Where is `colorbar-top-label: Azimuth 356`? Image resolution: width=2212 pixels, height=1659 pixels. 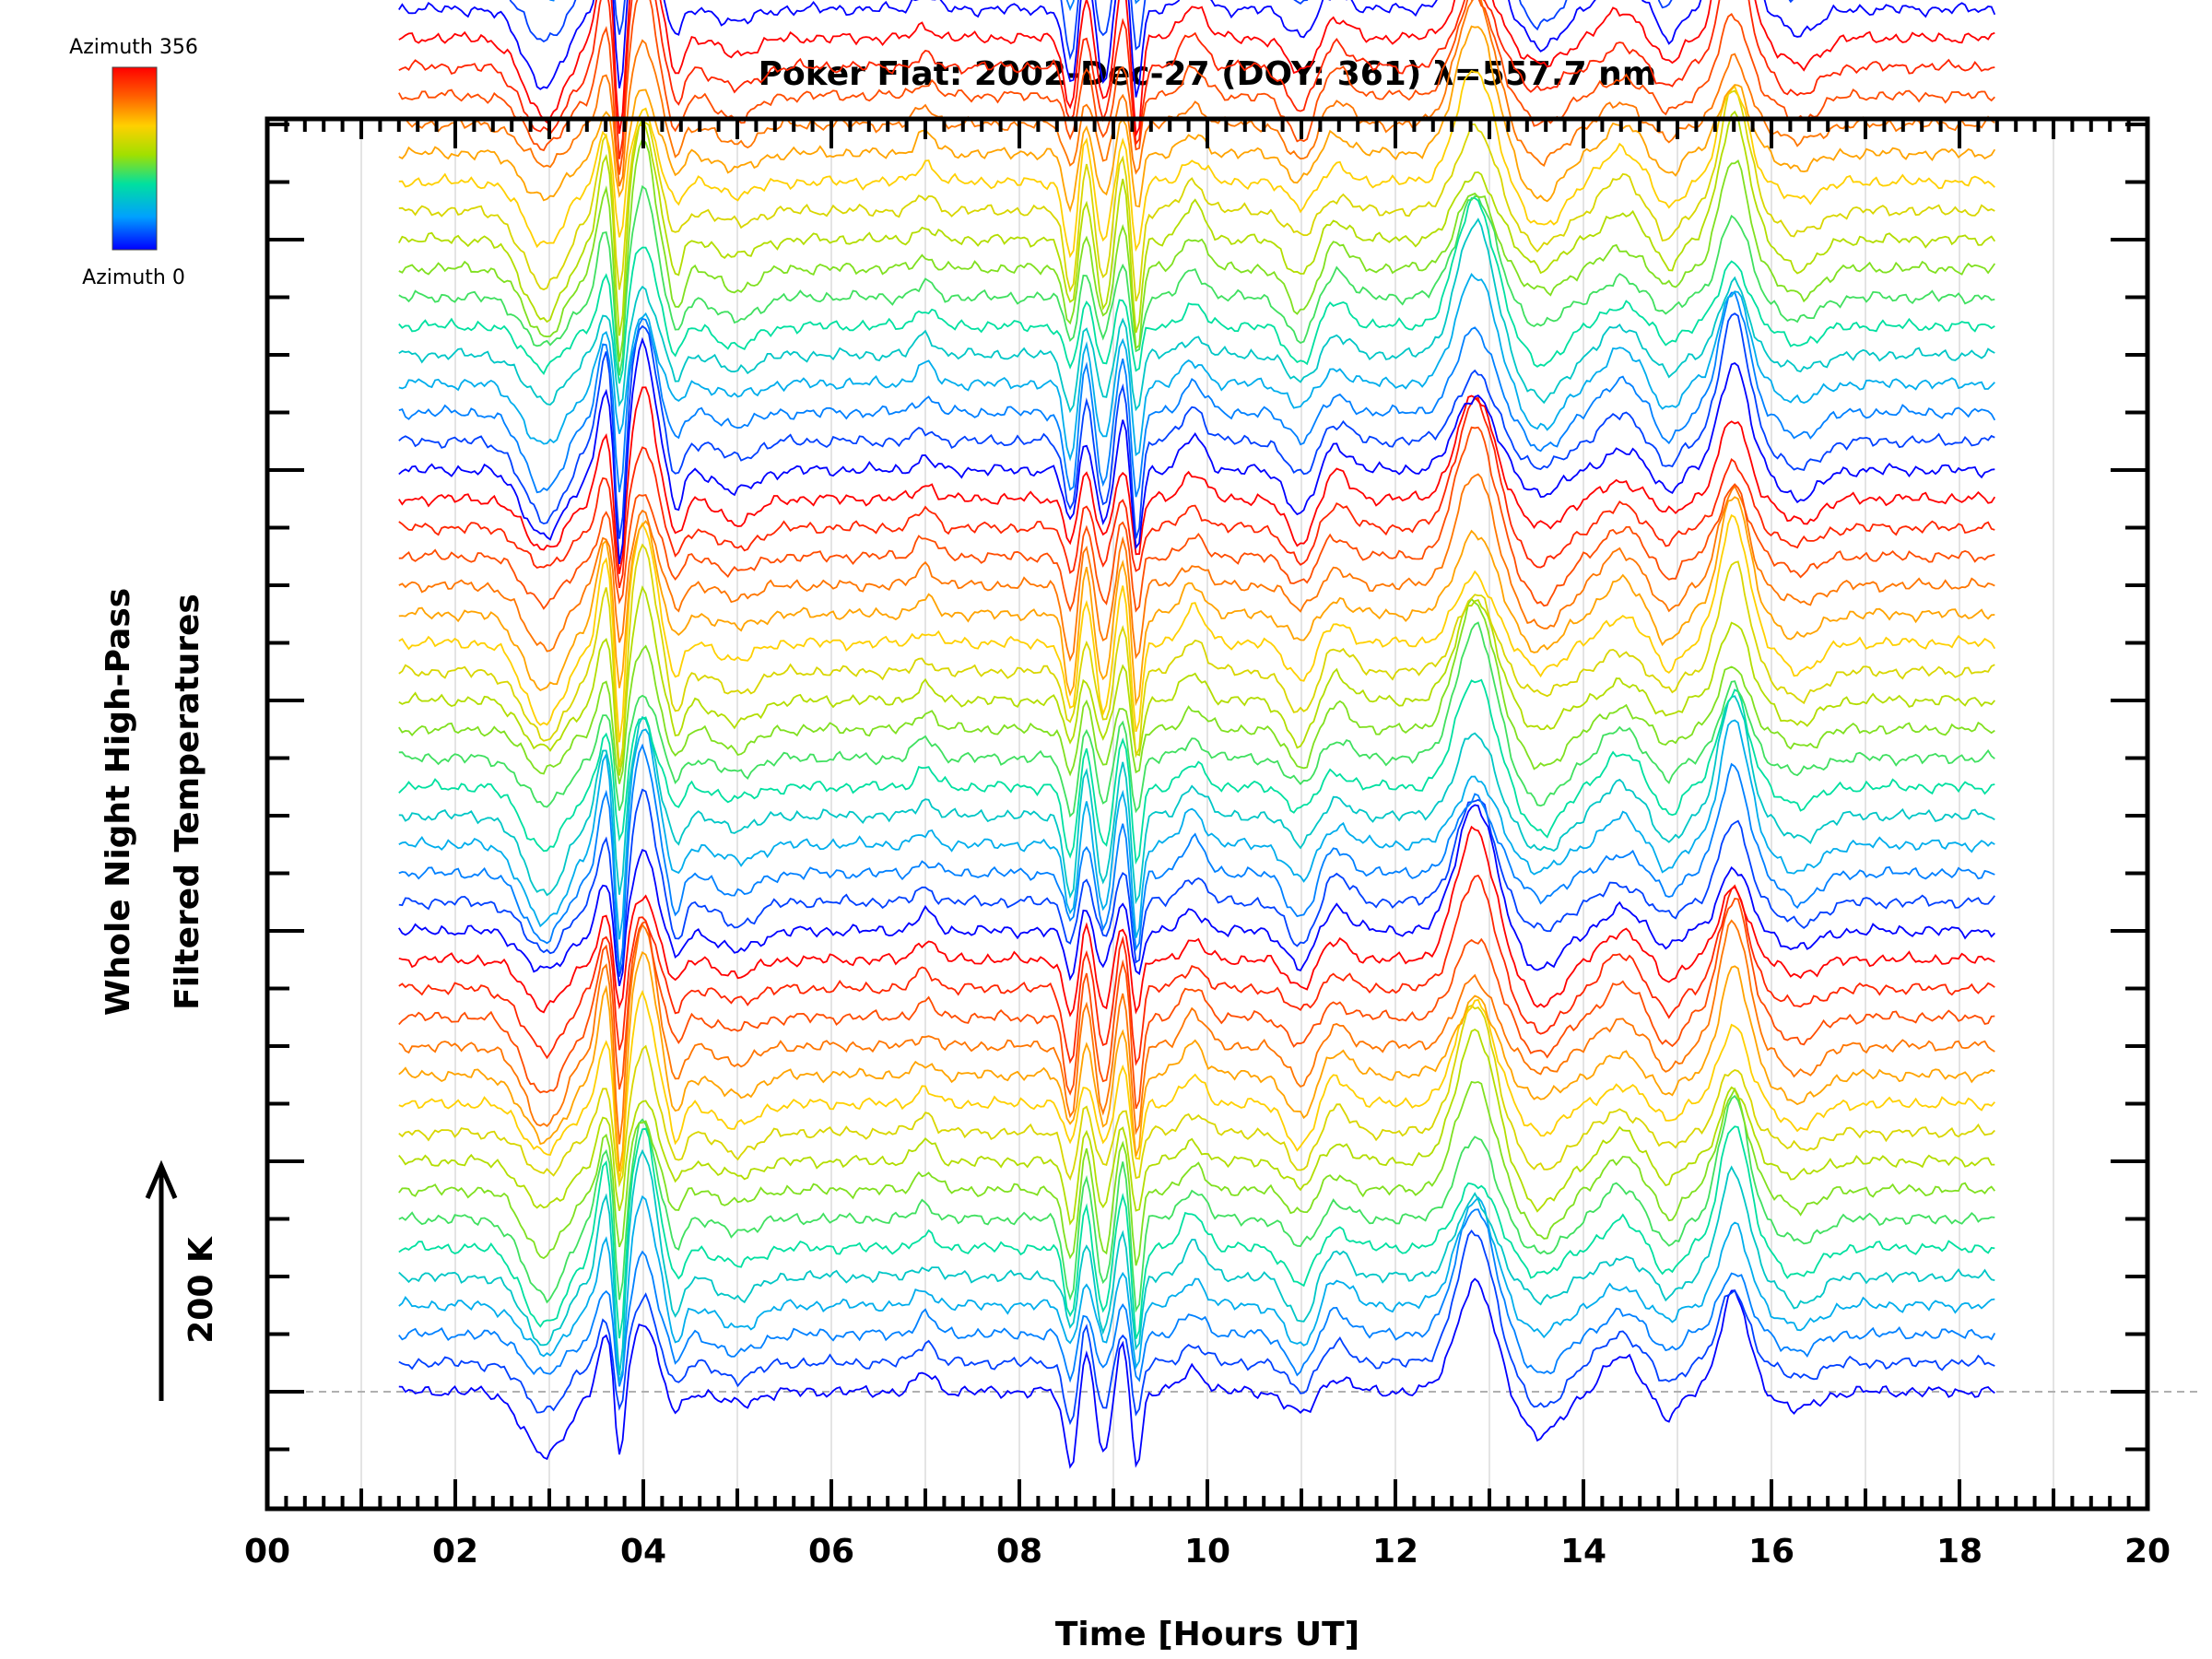
colorbar-top-label: Azimuth 356 is located at coordinates (133, 47).